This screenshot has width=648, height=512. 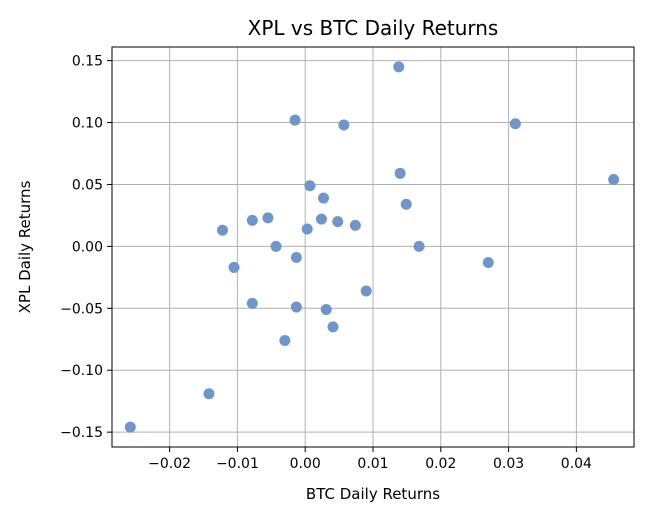 I want to click on x-tick-label: 0.02, so click(x=440, y=464).